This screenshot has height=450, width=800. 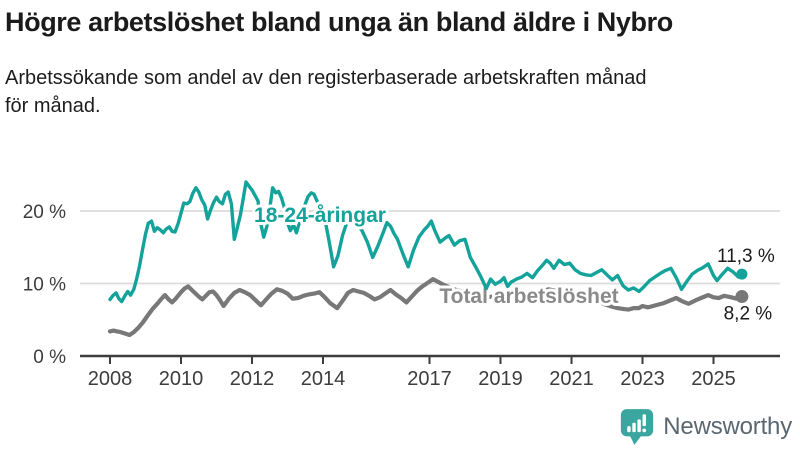 I want to click on total-series-label: Total arbetslöshet, so click(x=528, y=296).